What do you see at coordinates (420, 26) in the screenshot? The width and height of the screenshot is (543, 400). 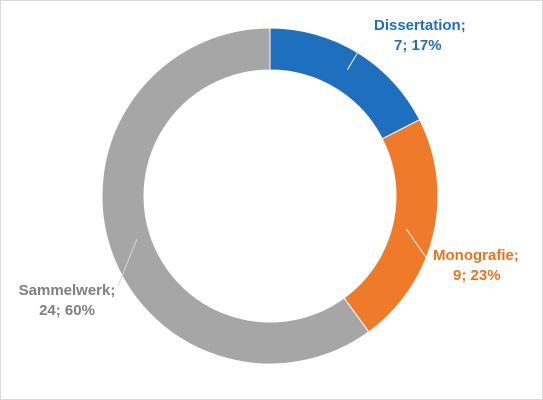 I see `data-label-dissertation-line1: Dissertation;` at bounding box center [420, 26].